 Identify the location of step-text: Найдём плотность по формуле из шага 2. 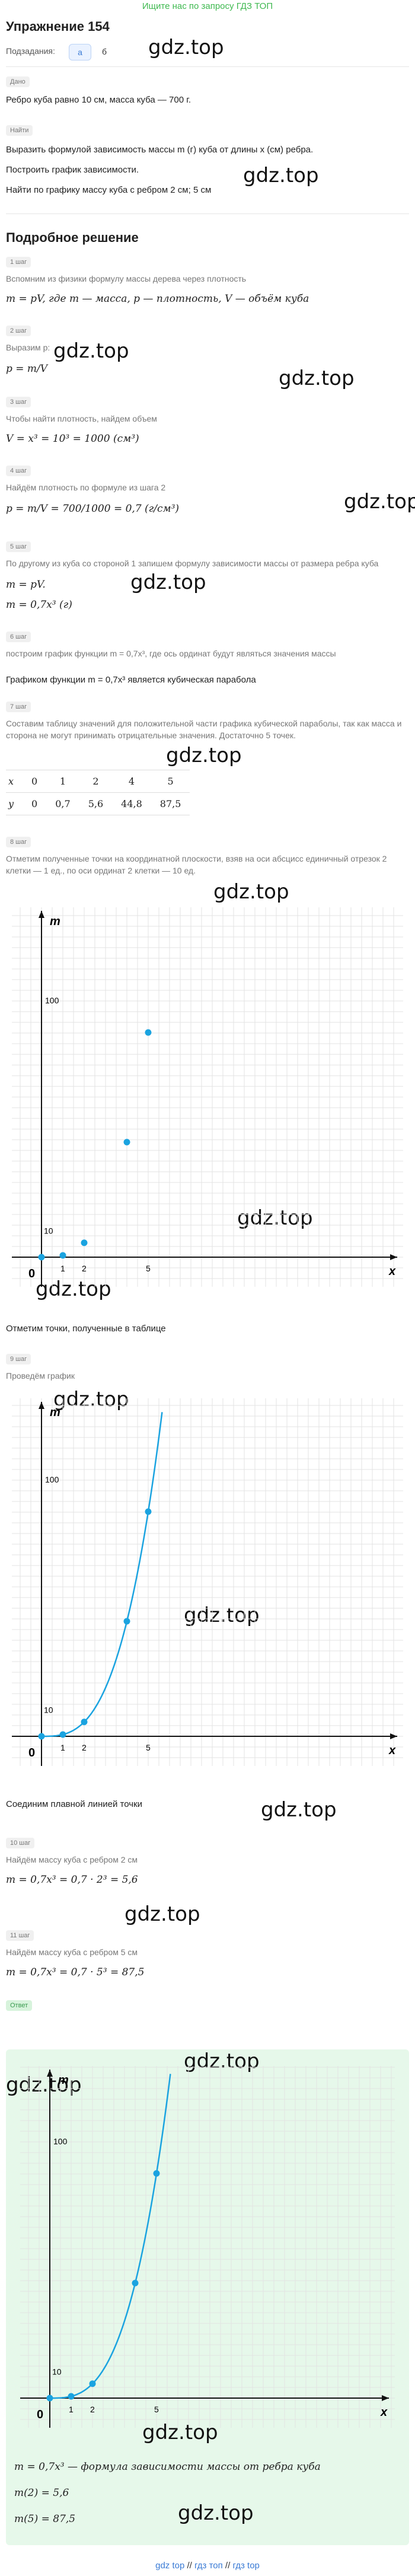
(86, 487).